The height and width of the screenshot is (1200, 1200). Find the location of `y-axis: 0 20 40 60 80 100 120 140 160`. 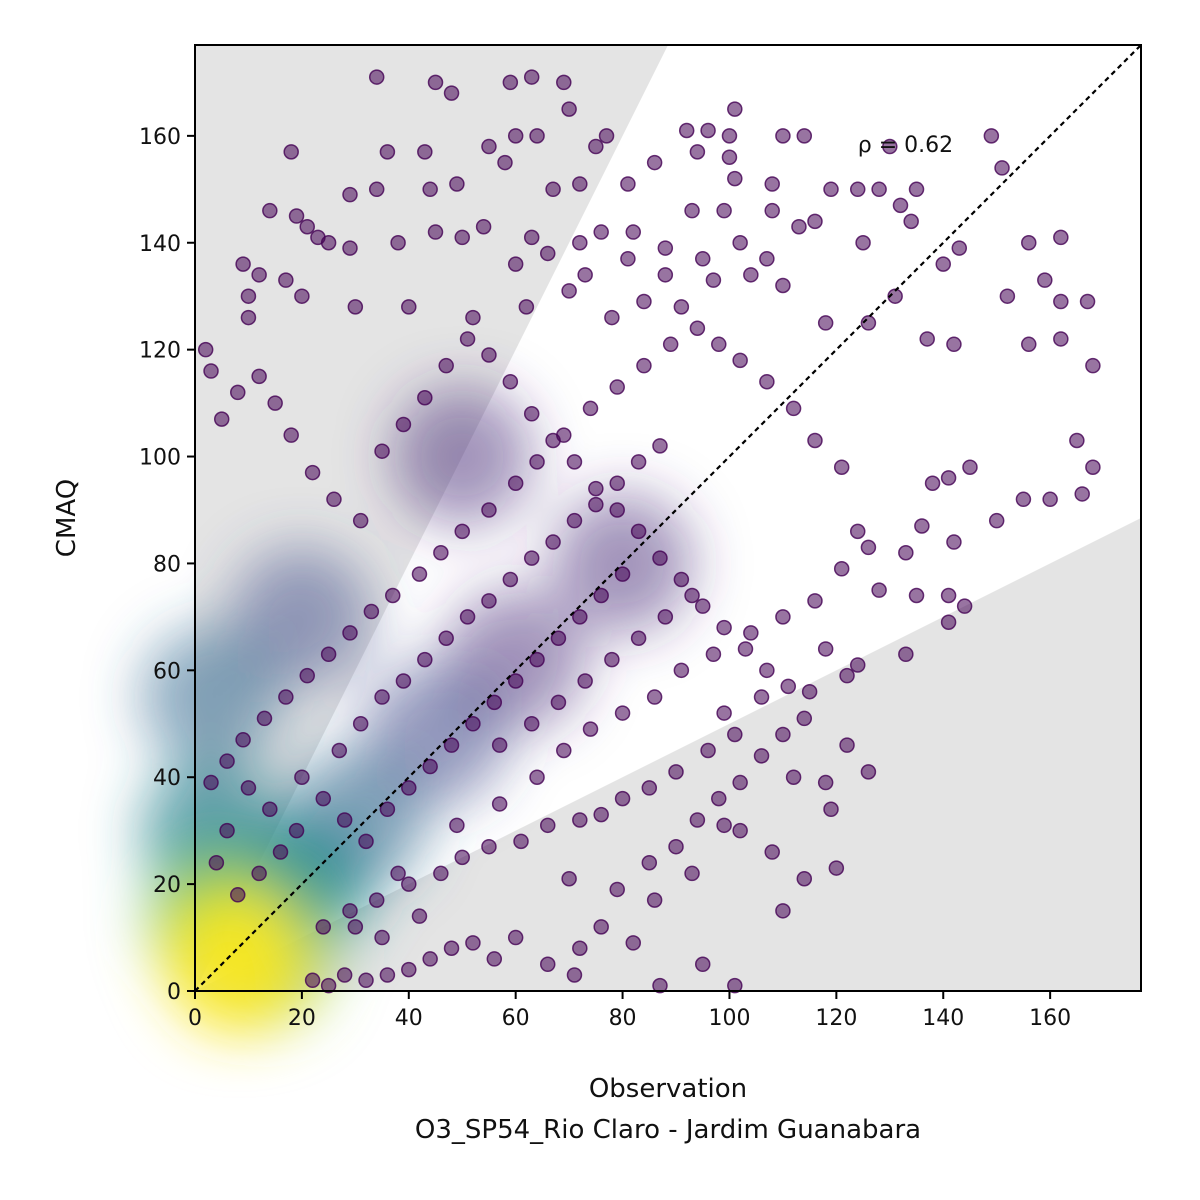

y-axis: 0 20 40 60 80 100 120 140 160 is located at coordinates (167, 565).